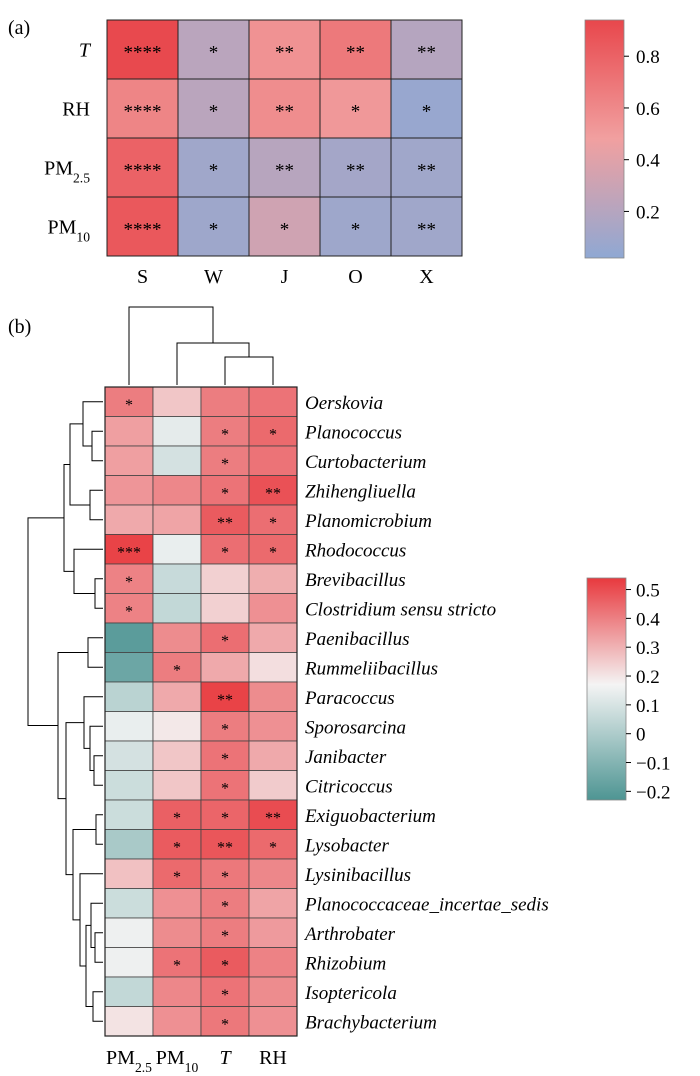 The height and width of the screenshot is (1076, 700). Describe the element at coordinates (344, 403) in the screenshot. I see `row-label-b: Oerskovia` at that location.